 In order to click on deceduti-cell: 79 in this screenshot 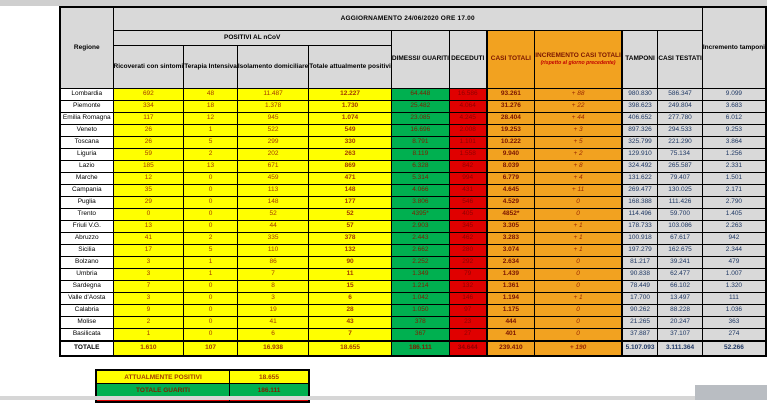, I will do `click(468, 274)`.